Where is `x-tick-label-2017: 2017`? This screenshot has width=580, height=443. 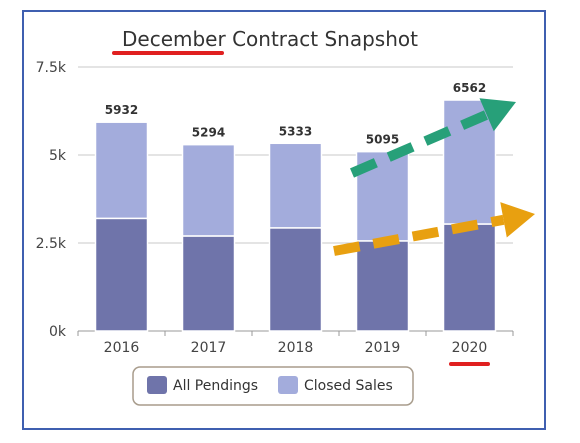
x-tick-label-2017: 2017 is located at coordinates (209, 348).